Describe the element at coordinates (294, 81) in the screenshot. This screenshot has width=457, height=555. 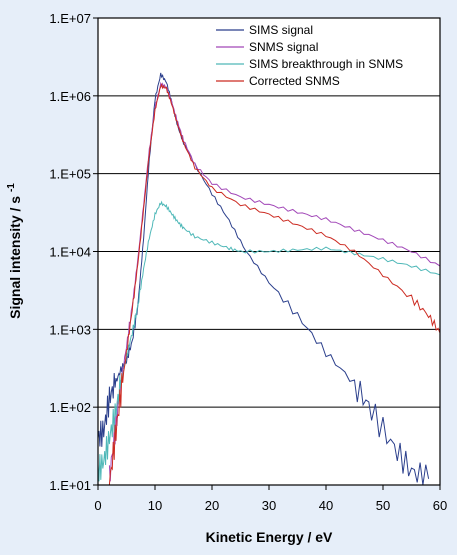
I see `legend-label: Corrected SNMS` at that location.